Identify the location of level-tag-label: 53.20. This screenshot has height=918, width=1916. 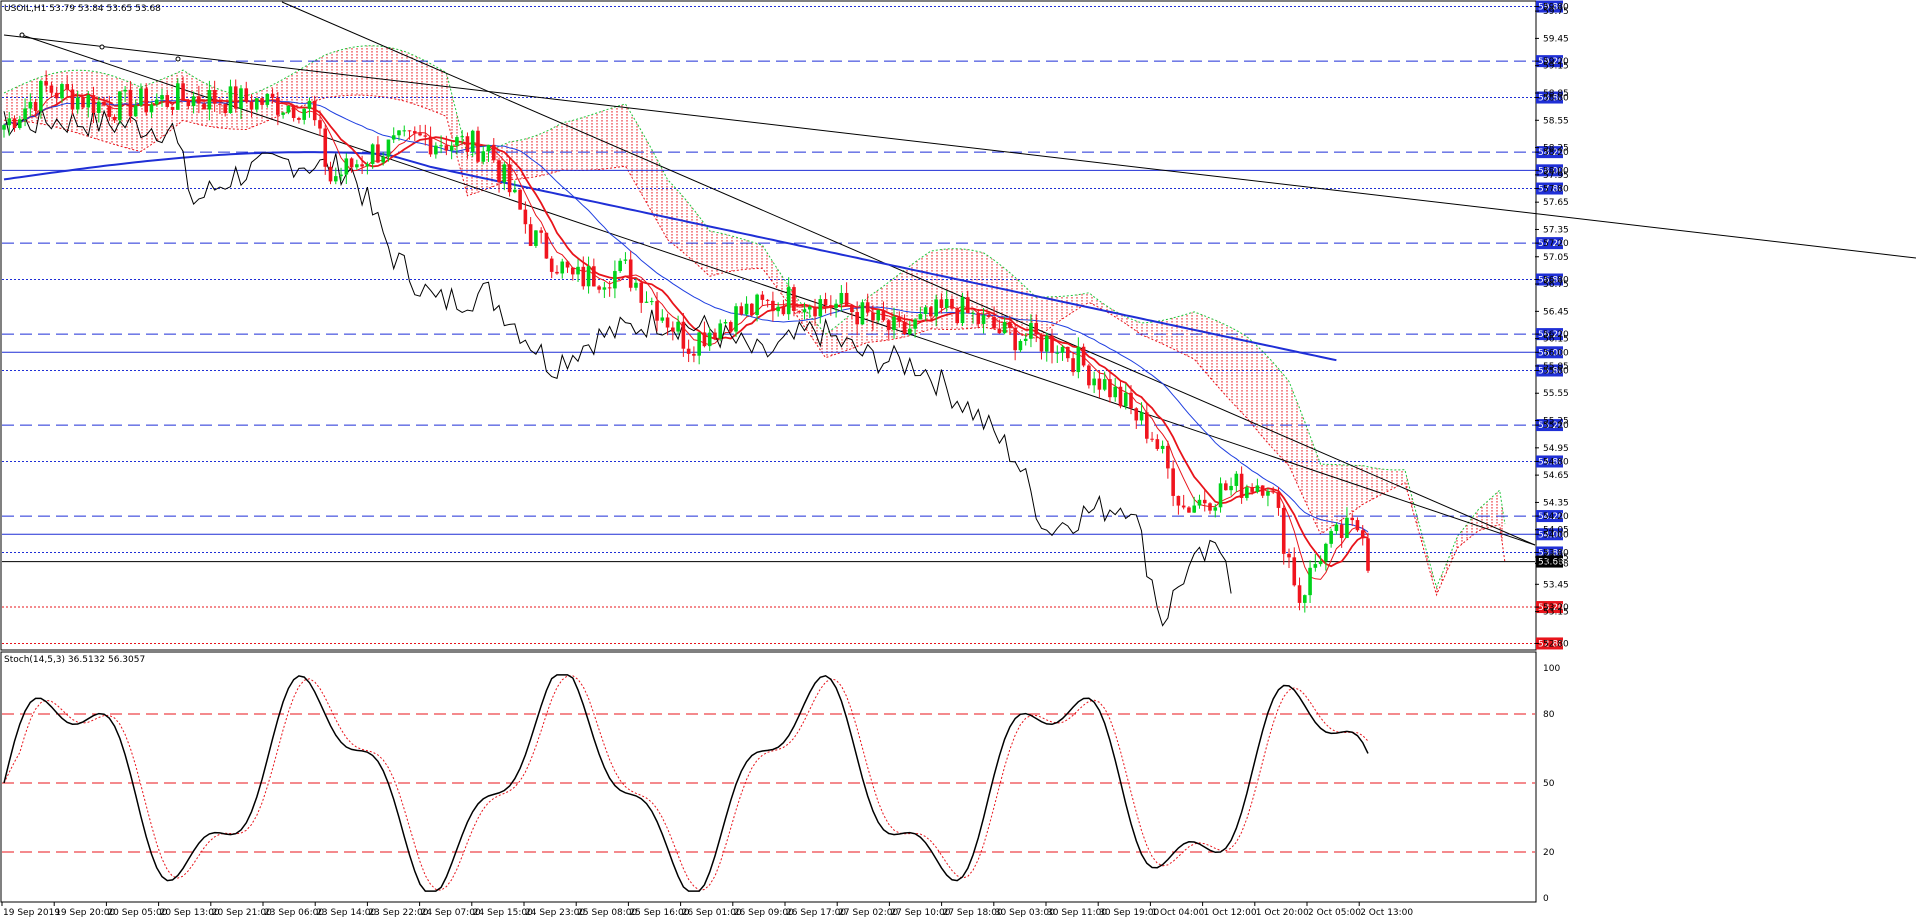
(1551, 608).